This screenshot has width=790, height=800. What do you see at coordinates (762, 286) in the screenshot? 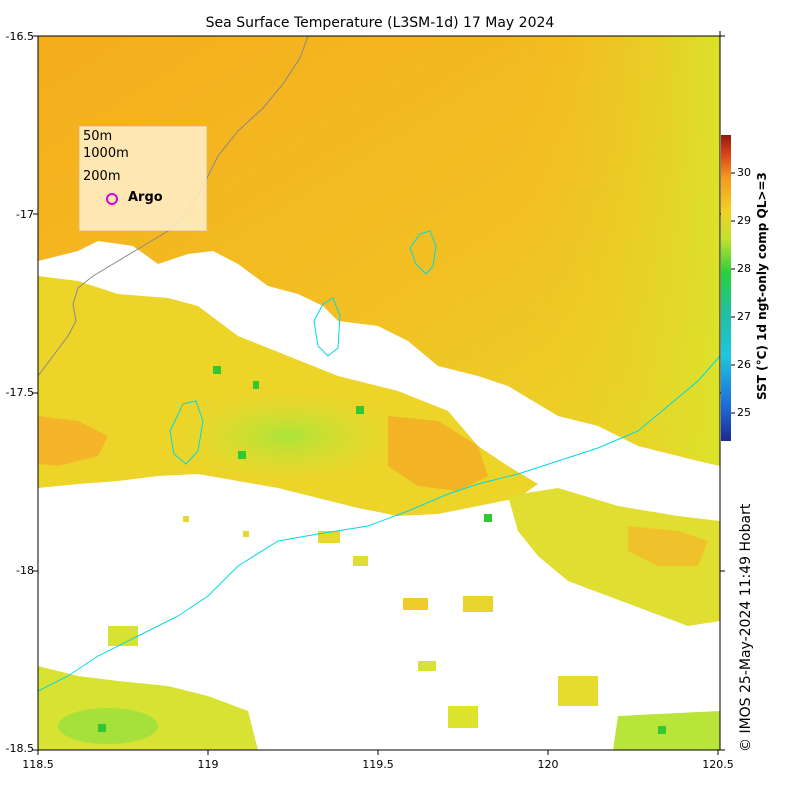
I see `colorbar-label: SST (°C) 1d ngt-only comp QL>=3` at bounding box center [762, 286].